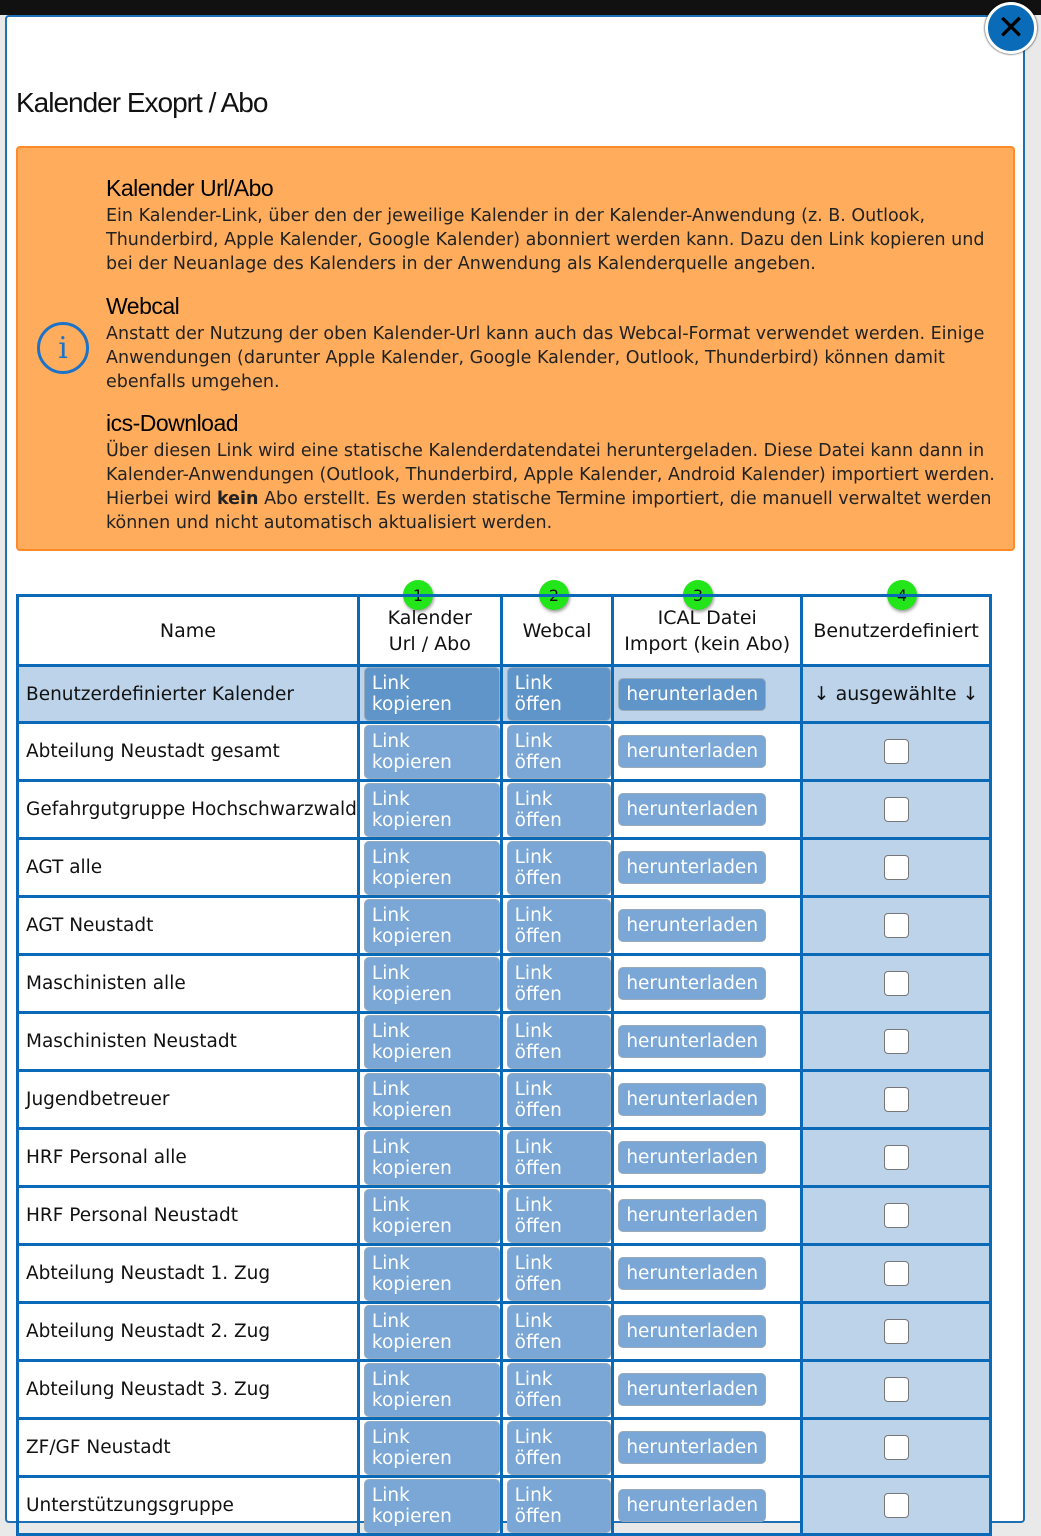 The width and height of the screenshot is (1041, 1536). What do you see at coordinates (188, 1157) in the screenshot?
I see `calendar-name: HRF Personal alle` at bounding box center [188, 1157].